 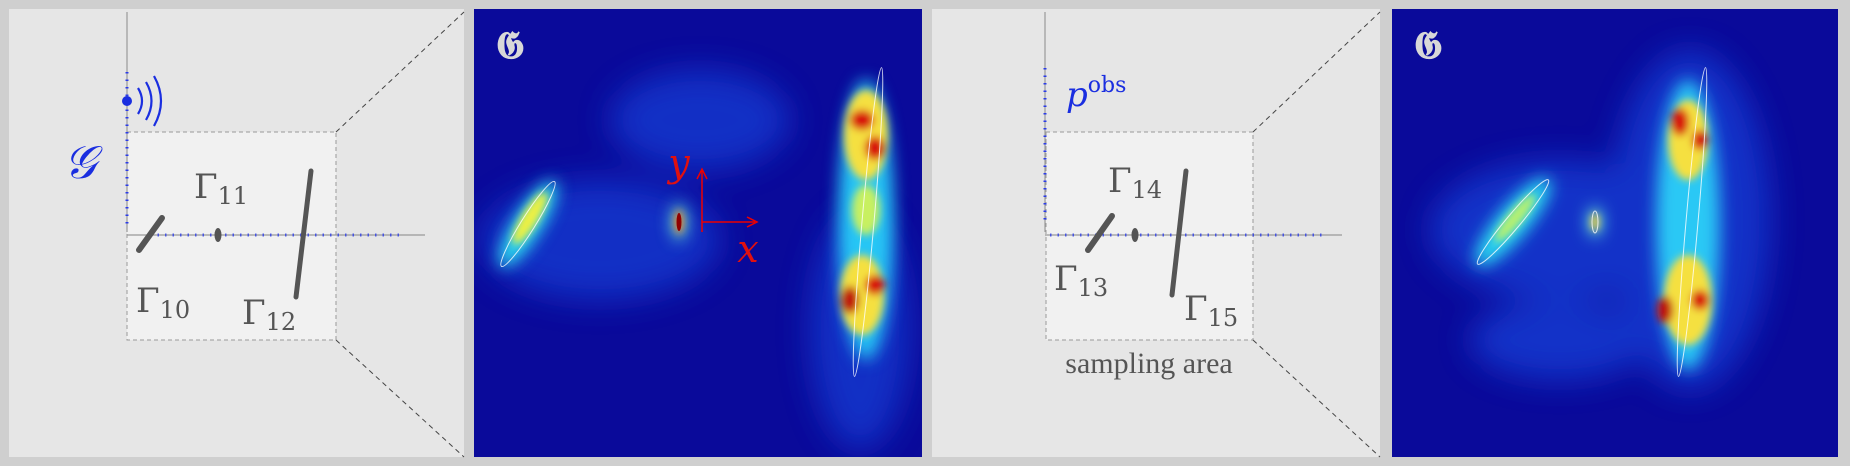 What do you see at coordinates (1077, 95) in the screenshot?
I see `observation-symbol: p` at bounding box center [1077, 95].